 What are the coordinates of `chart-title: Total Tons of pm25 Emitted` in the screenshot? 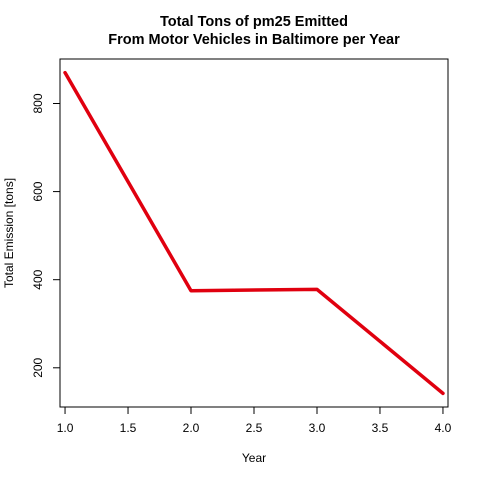 It's located at (254, 22).